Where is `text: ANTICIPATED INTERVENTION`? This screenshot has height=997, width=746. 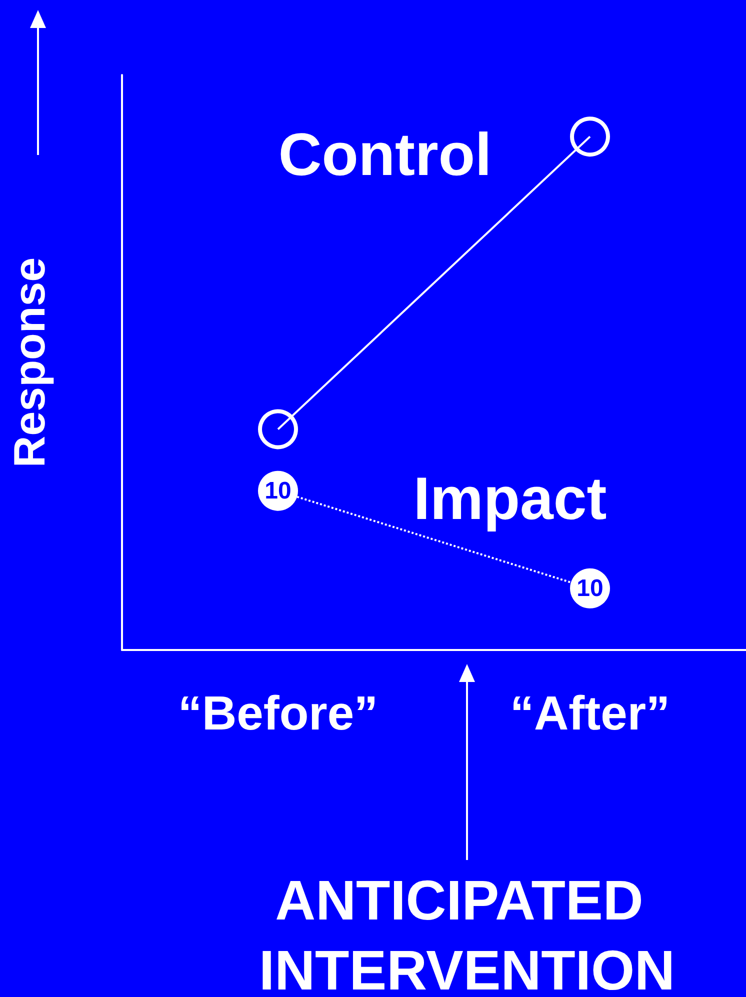
text: ANTICIPATED INTERVENTION is located at coordinates (467, 932).